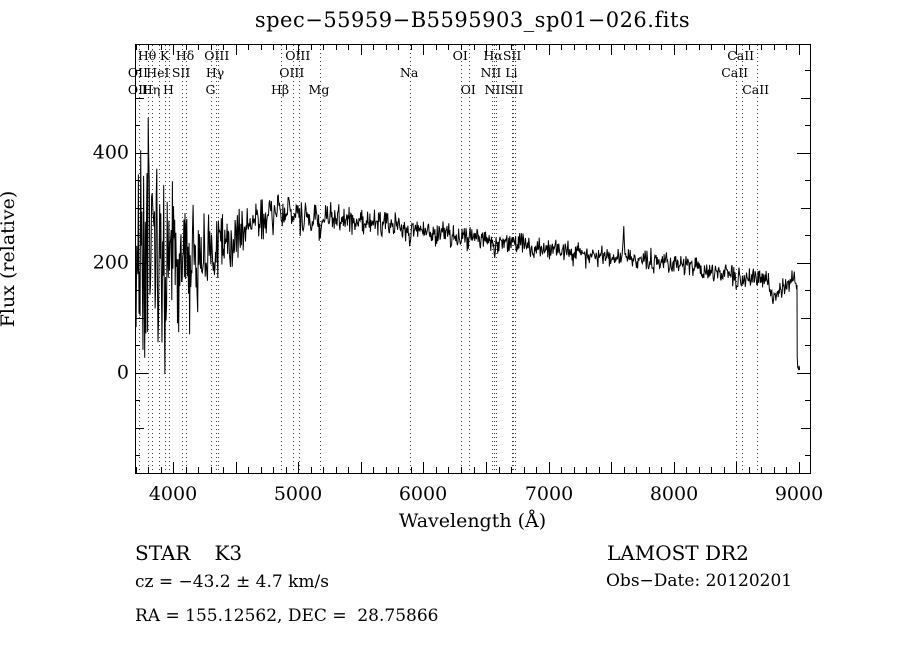  What do you see at coordinates (472, 521) in the screenshot?
I see `x-axis-label: Wavelength (Å)` at bounding box center [472, 521].